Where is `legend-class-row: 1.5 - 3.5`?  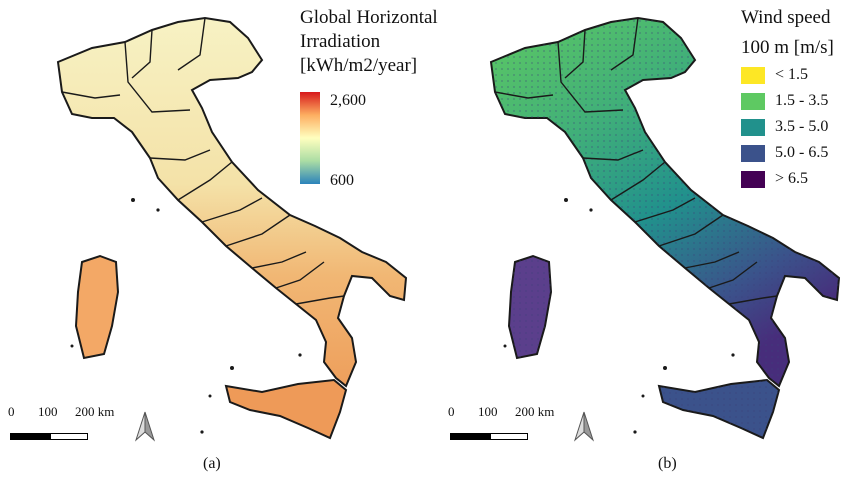 legend-class-row: 1.5 - 3.5 is located at coordinates (784, 101).